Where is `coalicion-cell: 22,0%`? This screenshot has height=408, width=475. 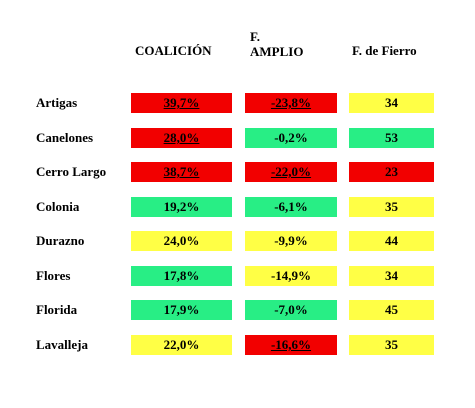
coalicion-cell: 22,0% is located at coordinates (181, 345).